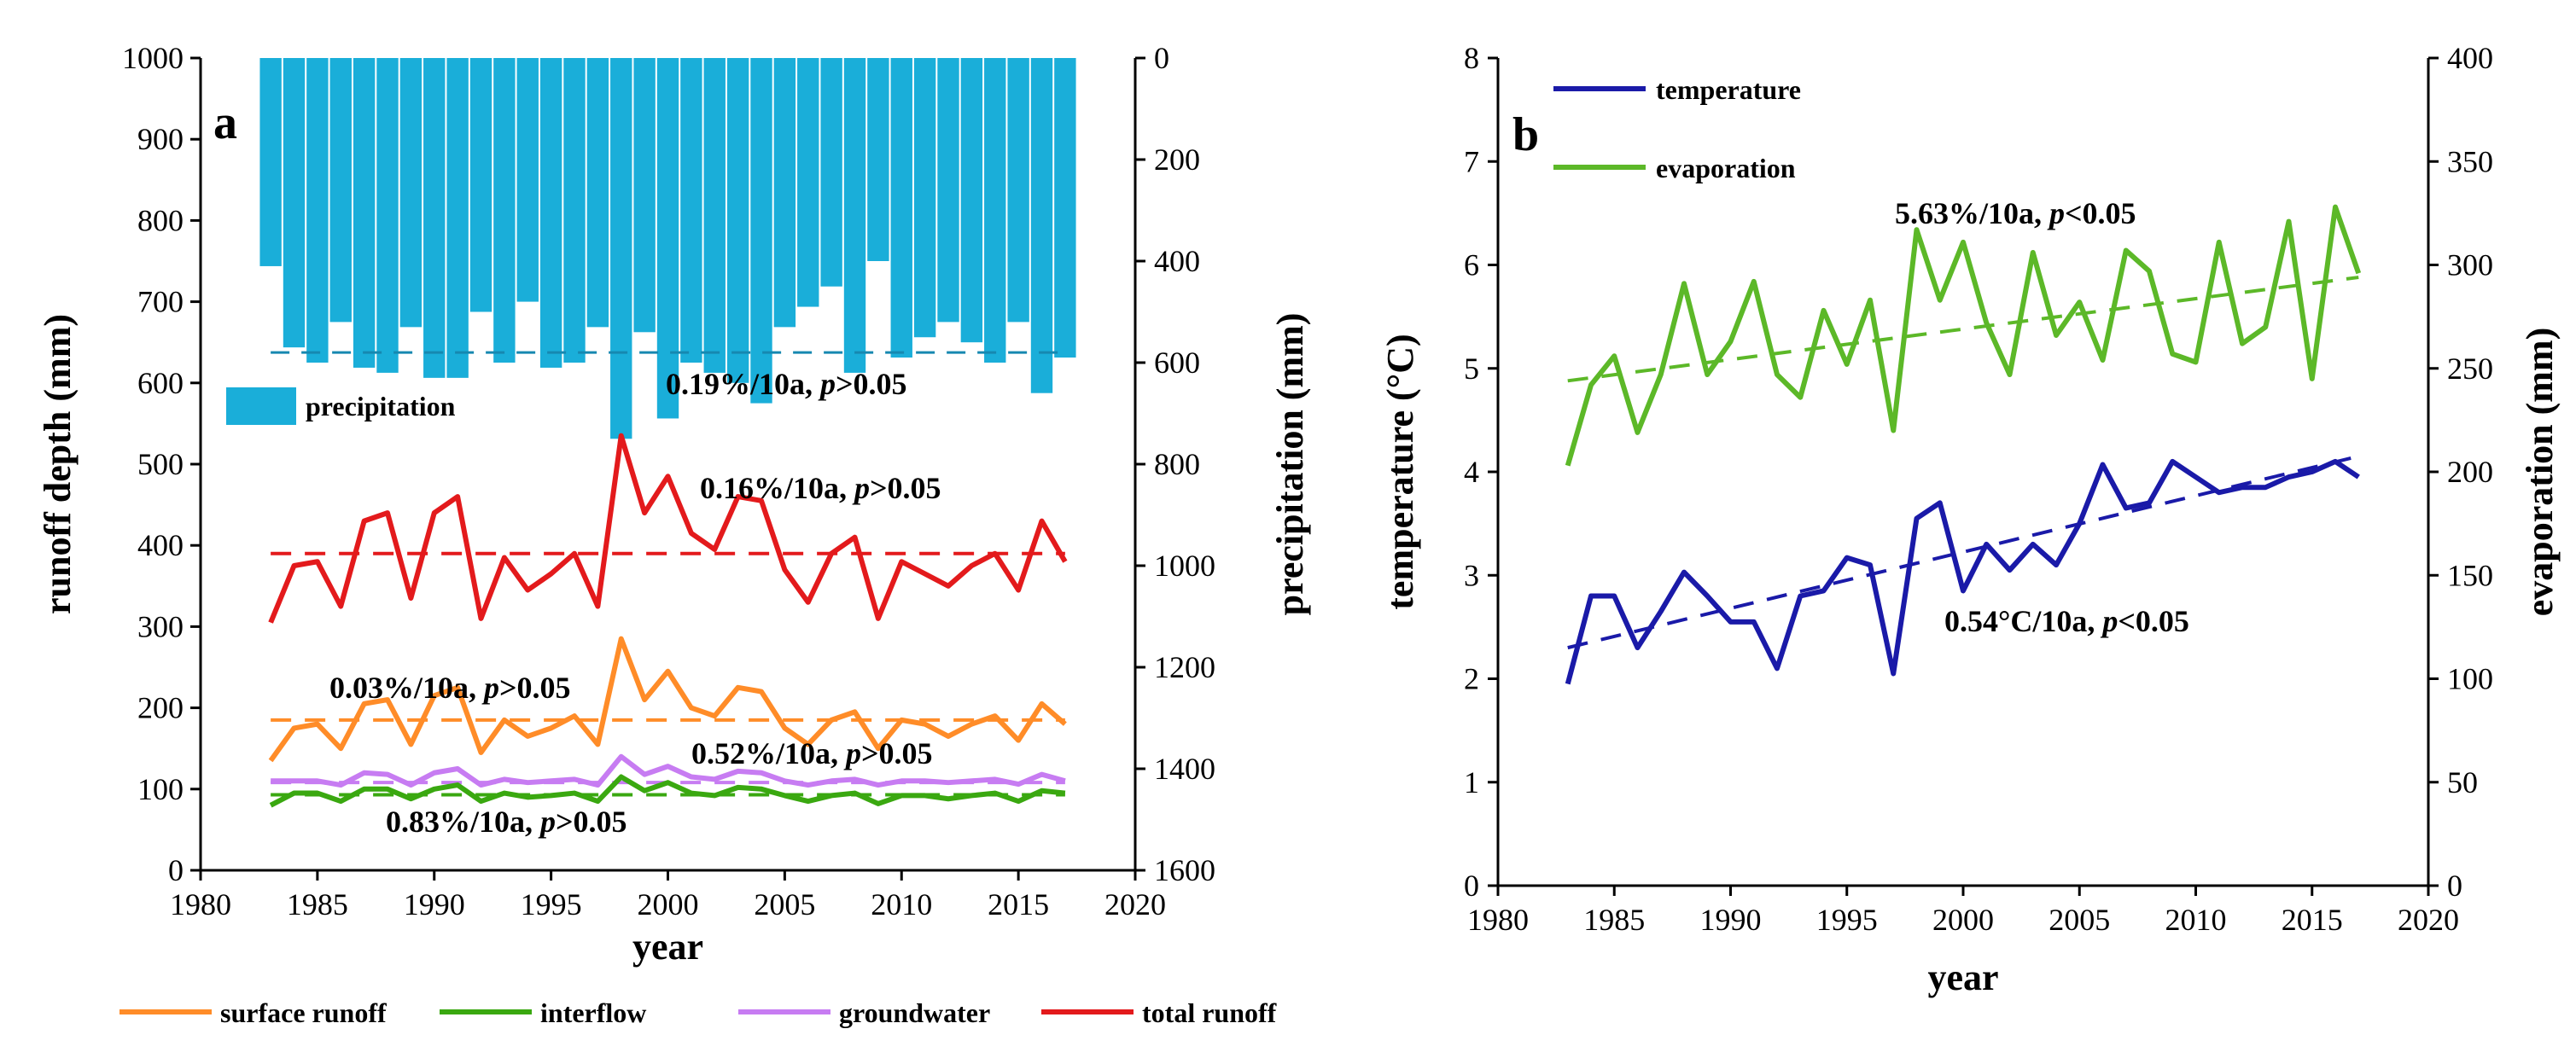 This screenshot has width=2576, height=1058. What do you see at coordinates (737, 221) in the screenshot?
I see `precipitation-bar-2003` at bounding box center [737, 221].